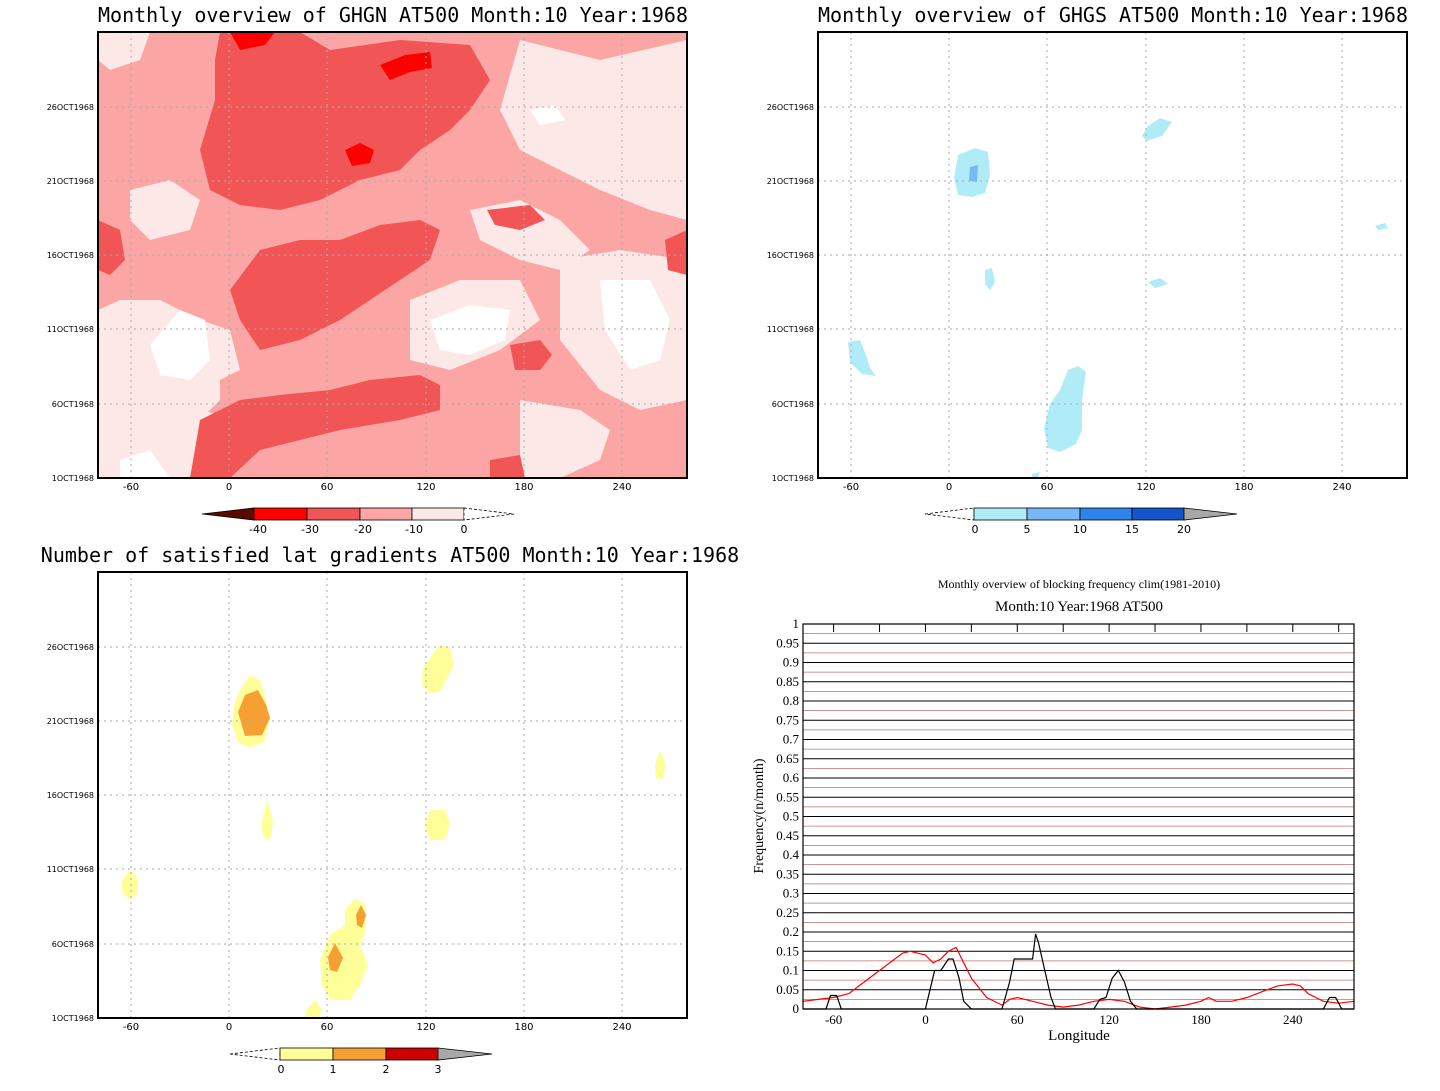 The height and width of the screenshot is (1091, 1440). What do you see at coordinates (70, 329) in the screenshot?
I see `p1-ytick: 11OCT1968` at bounding box center [70, 329].